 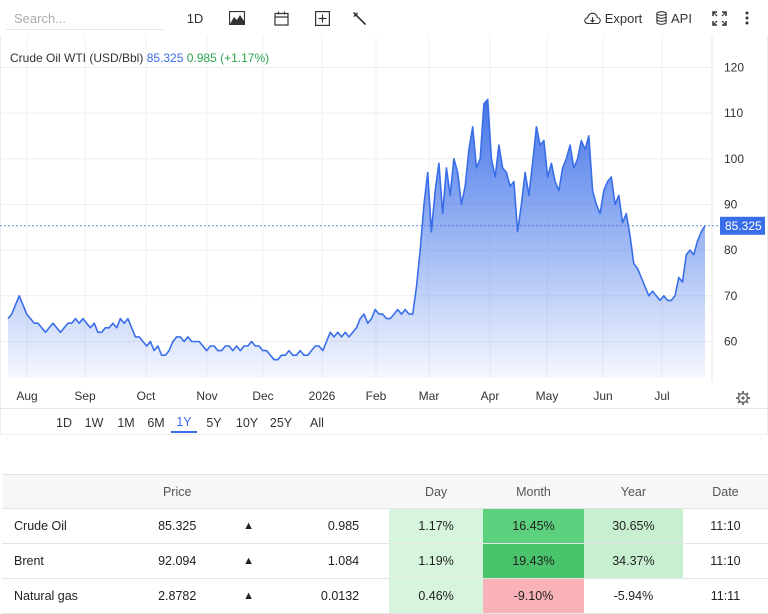 I want to click on row-day: 1.19%, so click(x=436, y=561).